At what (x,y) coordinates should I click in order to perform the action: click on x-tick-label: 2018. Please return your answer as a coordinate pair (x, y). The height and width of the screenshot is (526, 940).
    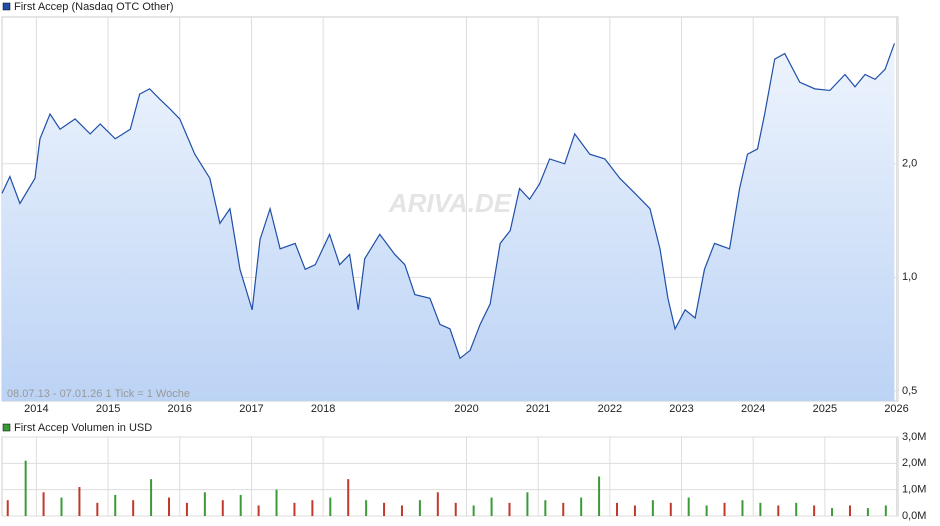
    Looking at the image, I should click on (323, 409).